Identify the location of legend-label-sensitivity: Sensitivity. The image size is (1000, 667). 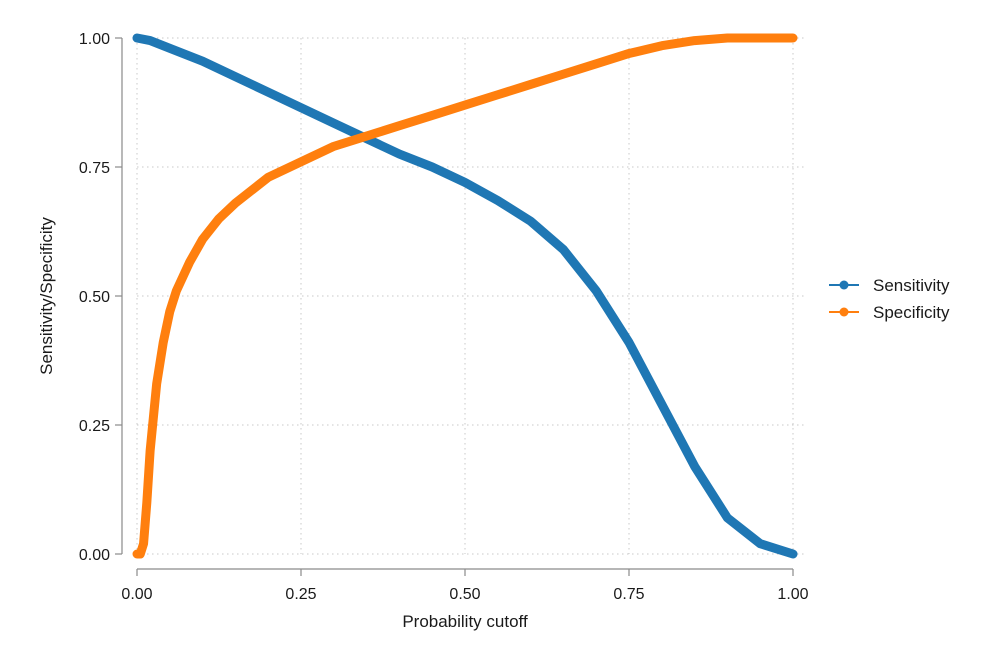
(911, 285).